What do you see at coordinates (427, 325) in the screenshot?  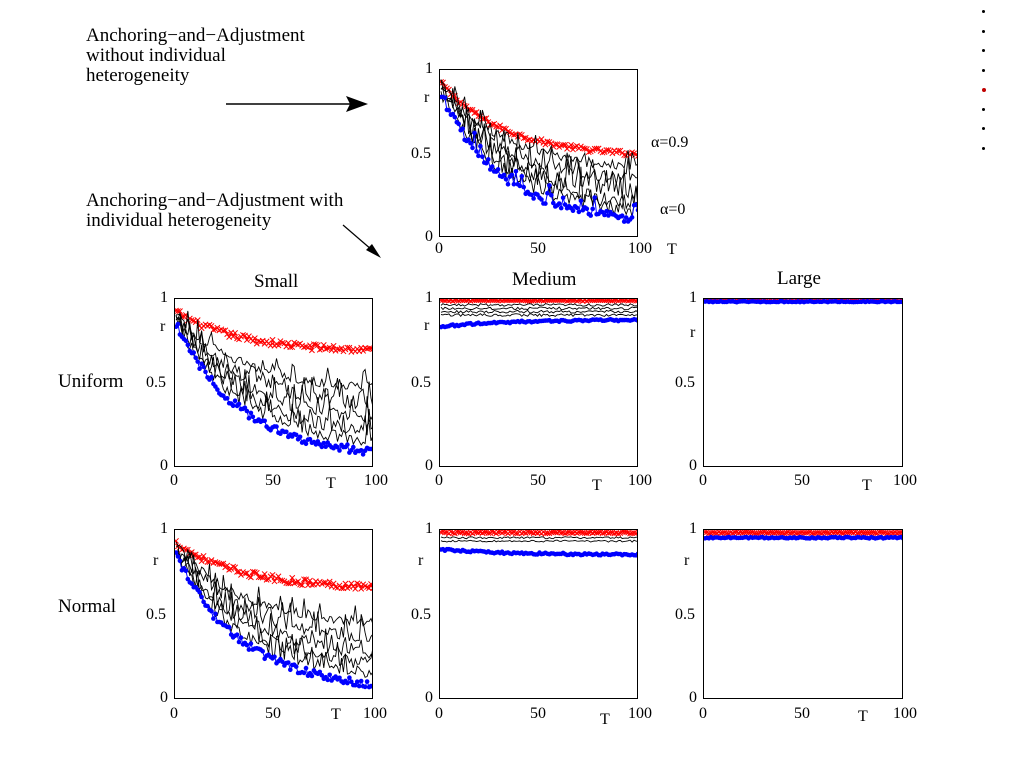 I see `um-ylabel: r` at bounding box center [427, 325].